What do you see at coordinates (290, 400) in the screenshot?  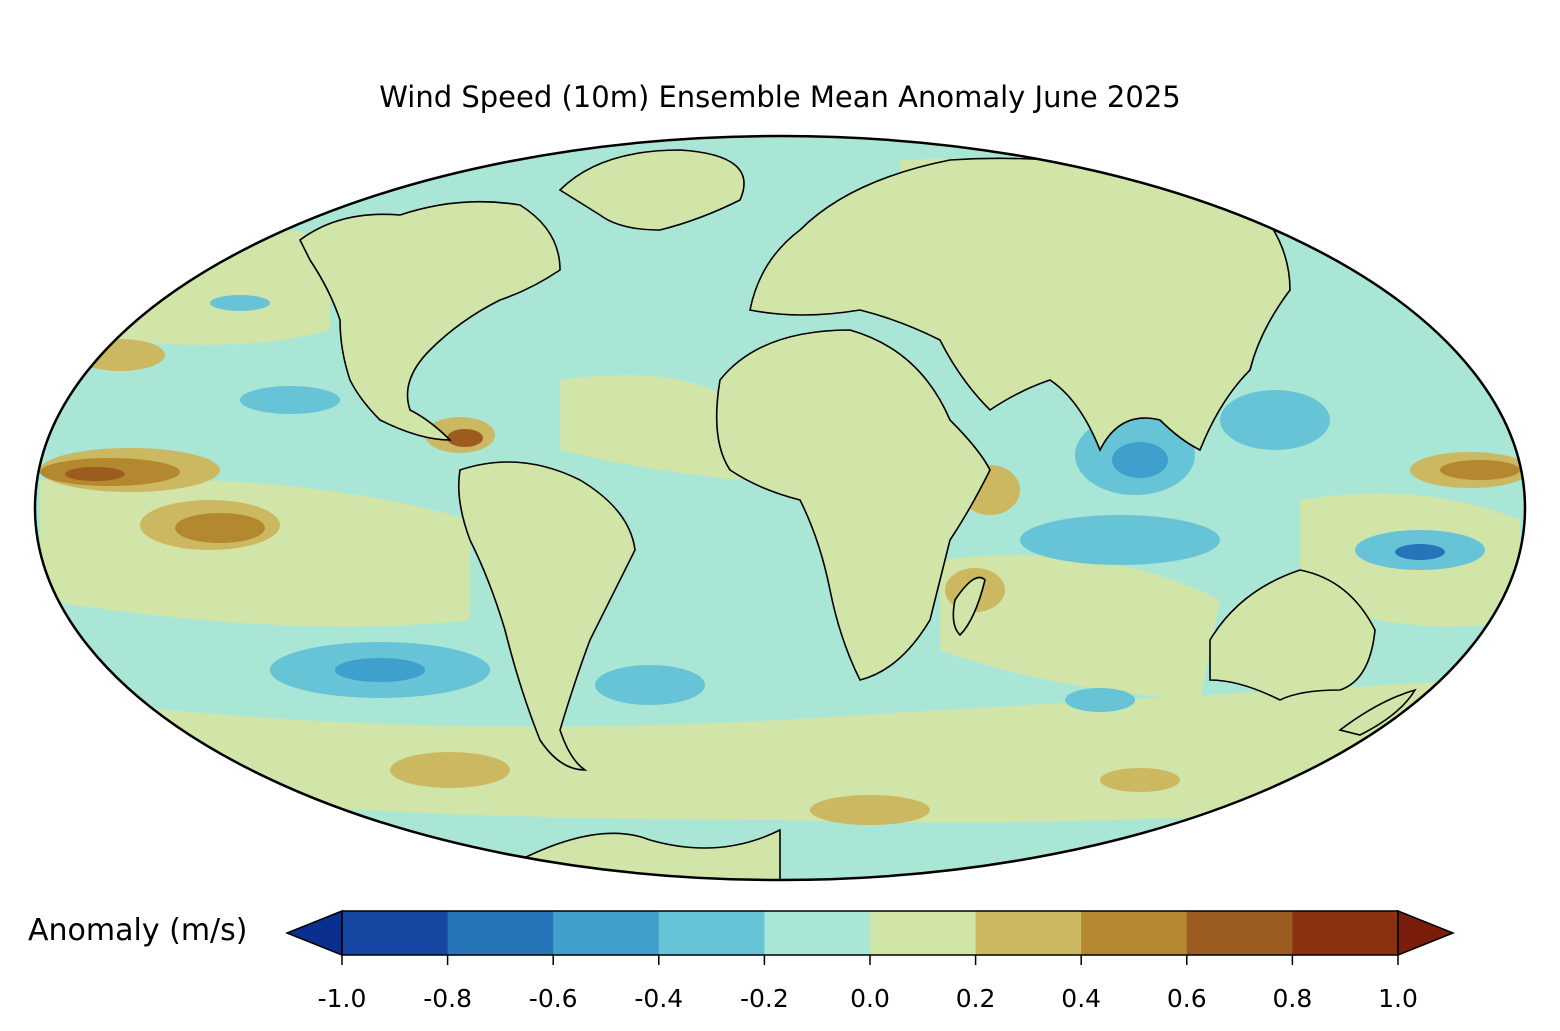 I see `north-pacific-negative` at bounding box center [290, 400].